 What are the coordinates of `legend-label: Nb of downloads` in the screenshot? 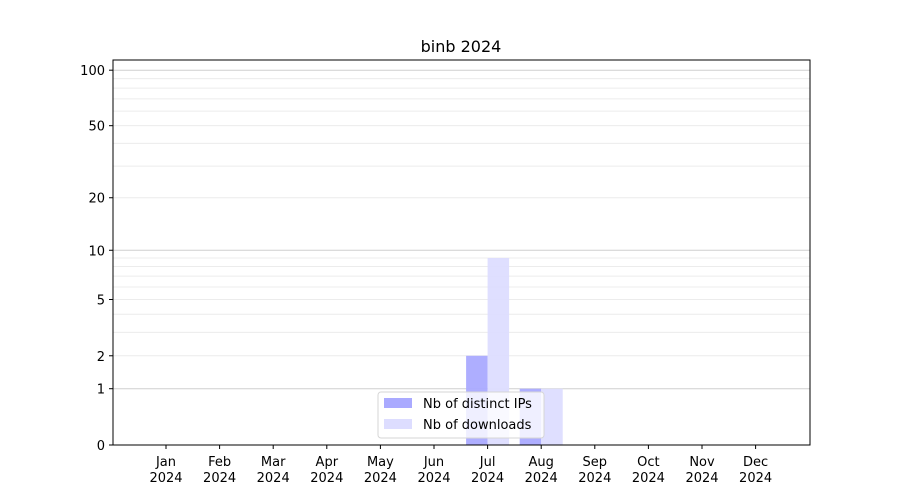 It's located at (477, 425).